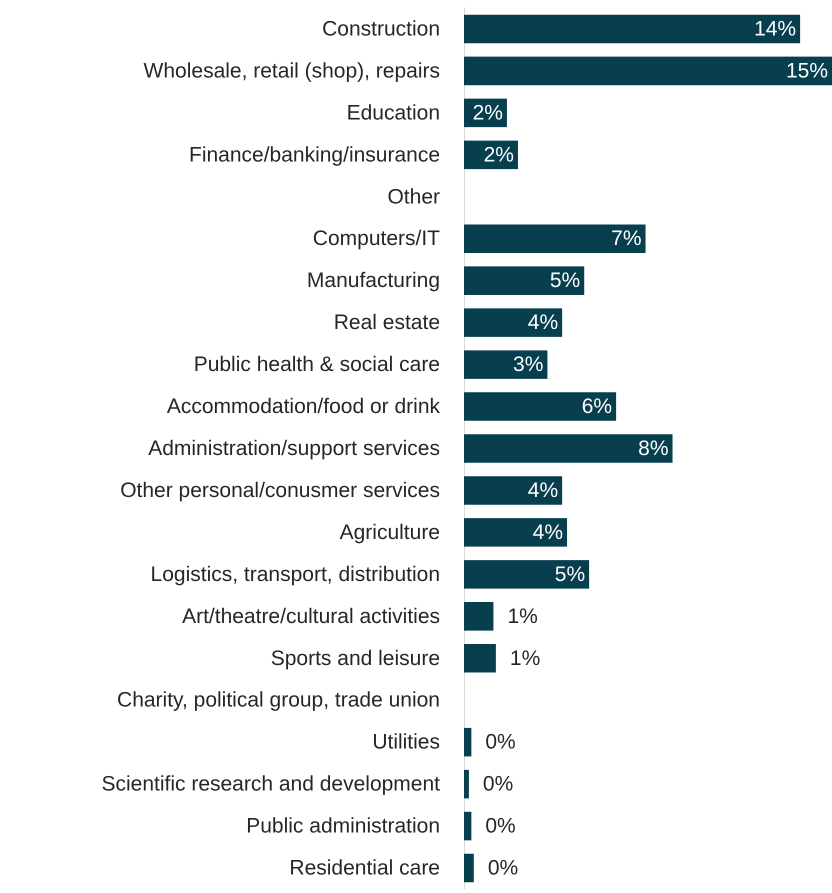 This screenshot has height=893, width=832. Describe the element at coordinates (292, 70) in the screenshot. I see `y-tick-label: Wholesale, retail (shop), repairs` at that location.